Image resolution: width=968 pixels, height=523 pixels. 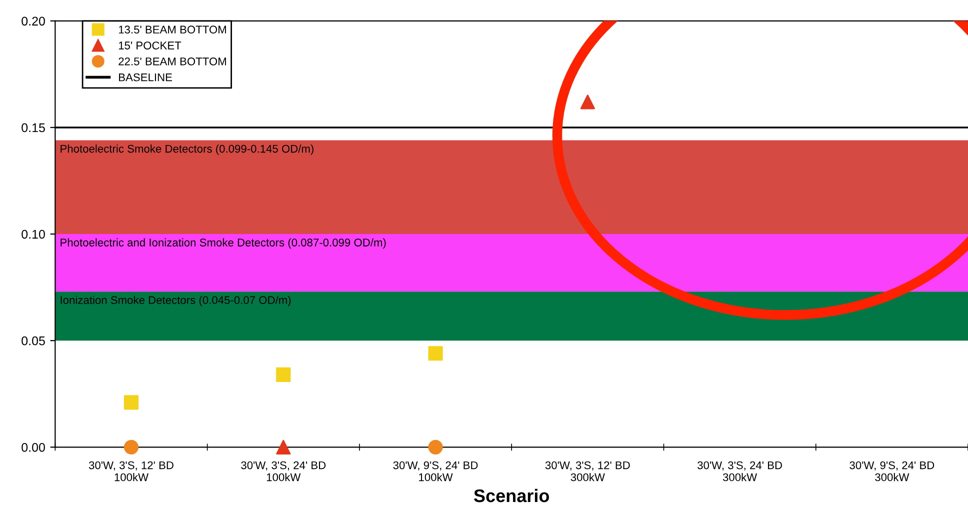 What do you see at coordinates (33, 447) in the screenshot?
I see `y-tick-label: 0.00` at bounding box center [33, 447].